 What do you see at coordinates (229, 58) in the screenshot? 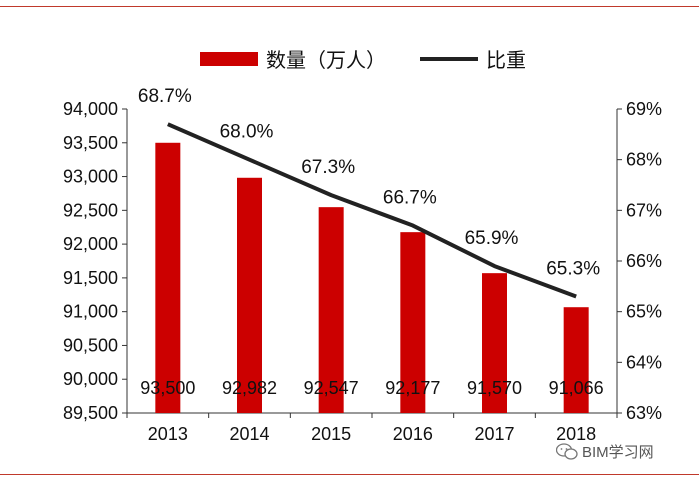
I see `legend-bar-swatch` at bounding box center [229, 58].